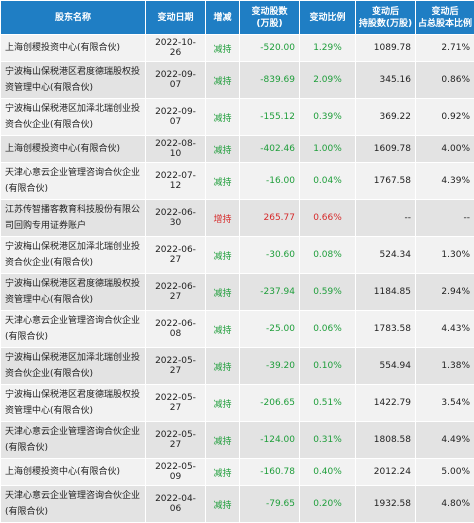 The height and width of the screenshot is (523, 474). What do you see at coordinates (270, 80) in the screenshot?
I see `change-shares-cell: -839.69` at bounding box center [270, 80].